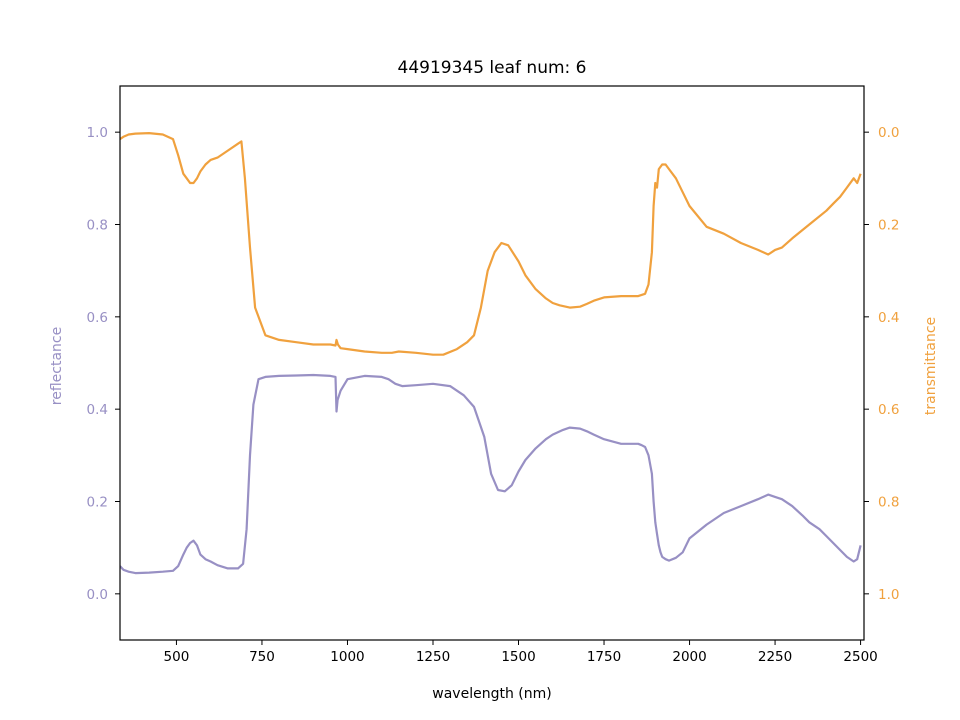  What do you see at coordinates (689, 657) in the screenshot?
I see `x-tick-label: 2000` at bounding box center [689, 657].